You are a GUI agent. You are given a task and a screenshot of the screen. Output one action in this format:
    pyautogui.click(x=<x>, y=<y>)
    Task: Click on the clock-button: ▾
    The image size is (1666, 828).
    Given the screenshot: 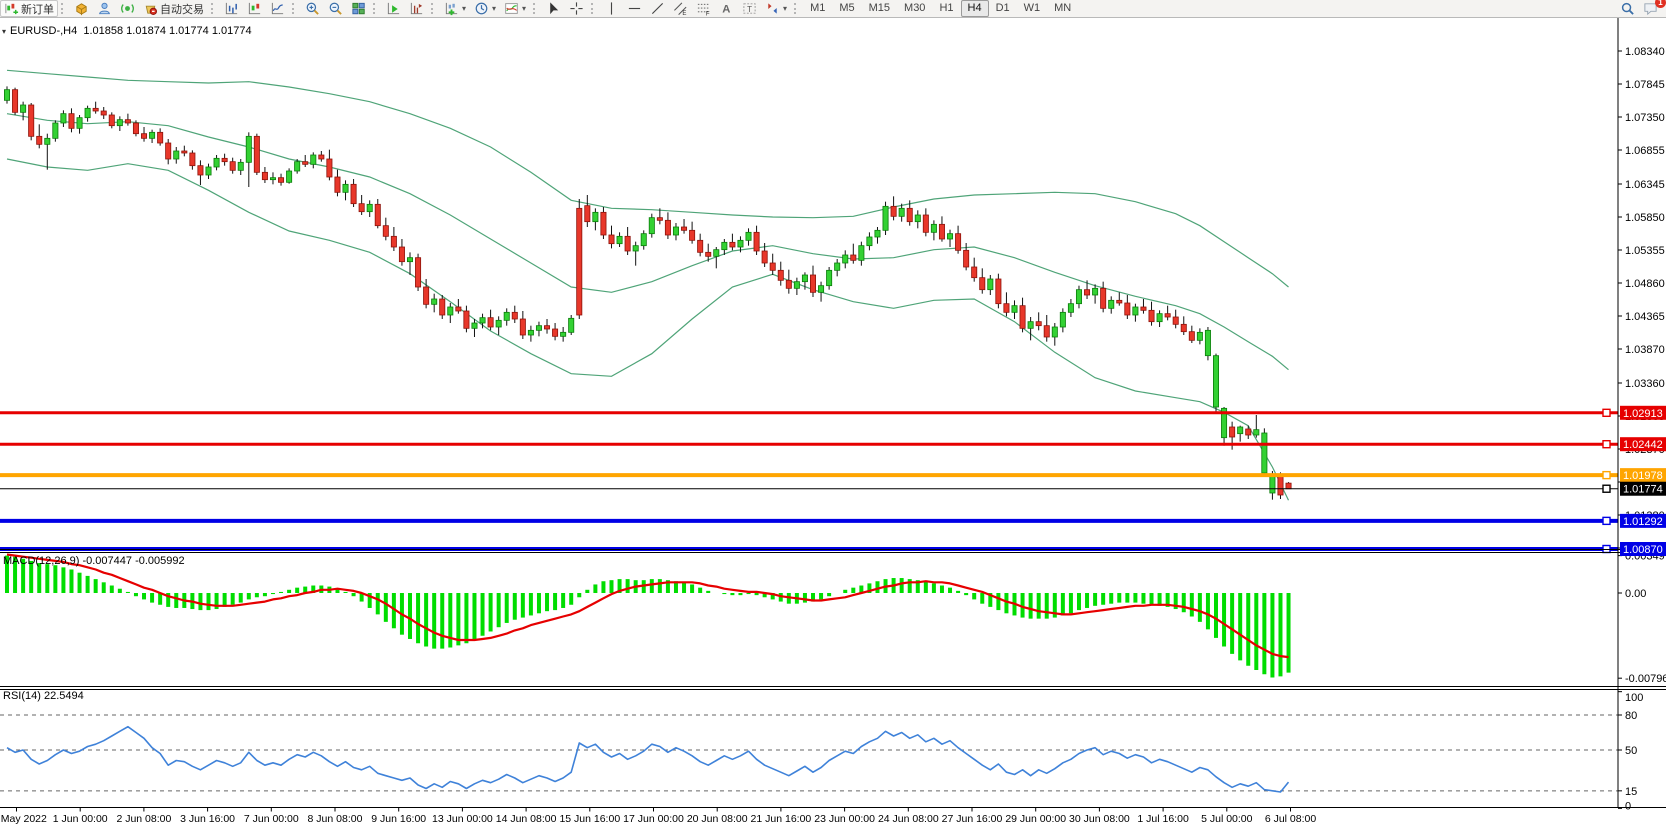 What is the action you would take?
    pyautogui.click(x=485, y=8)
    